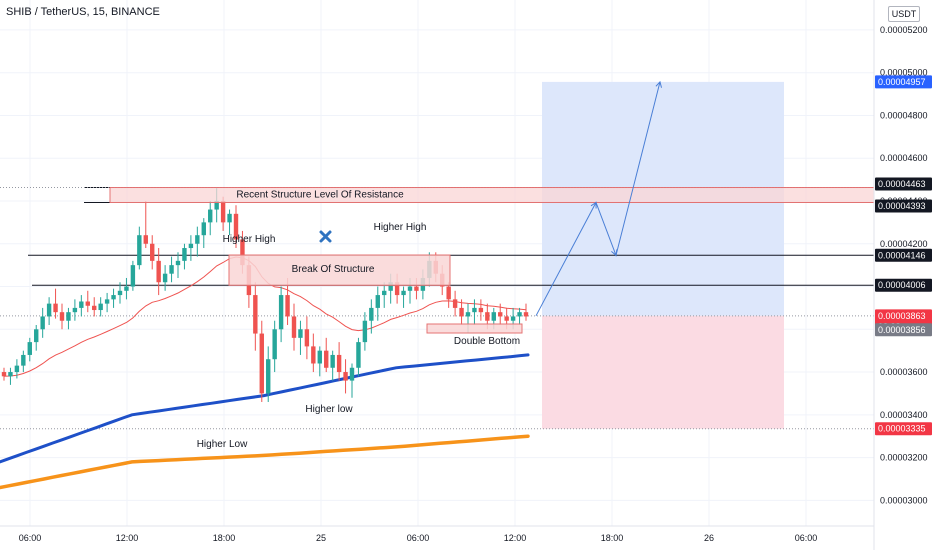  Describe the element at coordinates (904, 73) in the screenshot. I see `y-tick-label: 0.00005000` at that location.